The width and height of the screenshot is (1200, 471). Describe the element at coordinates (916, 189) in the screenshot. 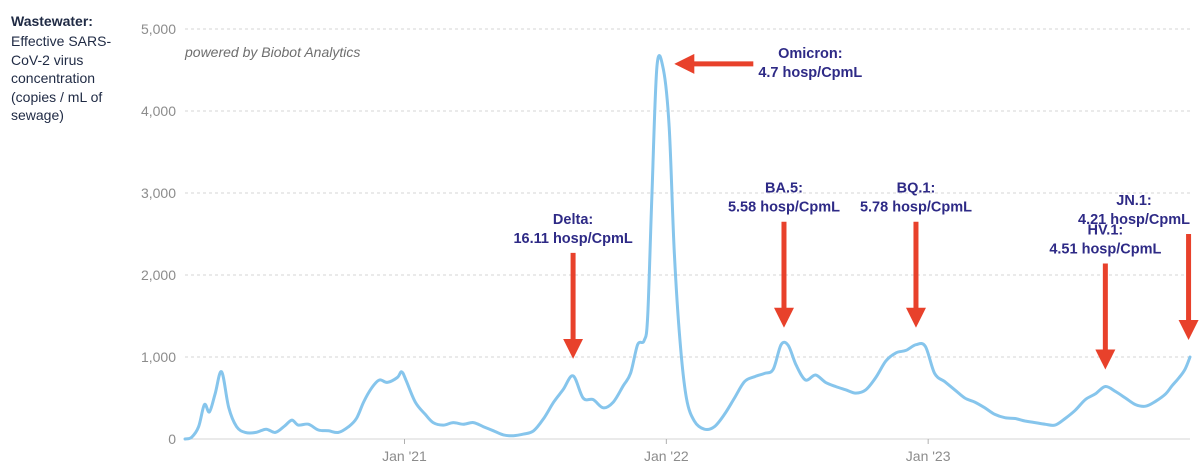

I see `annotation-label: BQ.1:` at that location.